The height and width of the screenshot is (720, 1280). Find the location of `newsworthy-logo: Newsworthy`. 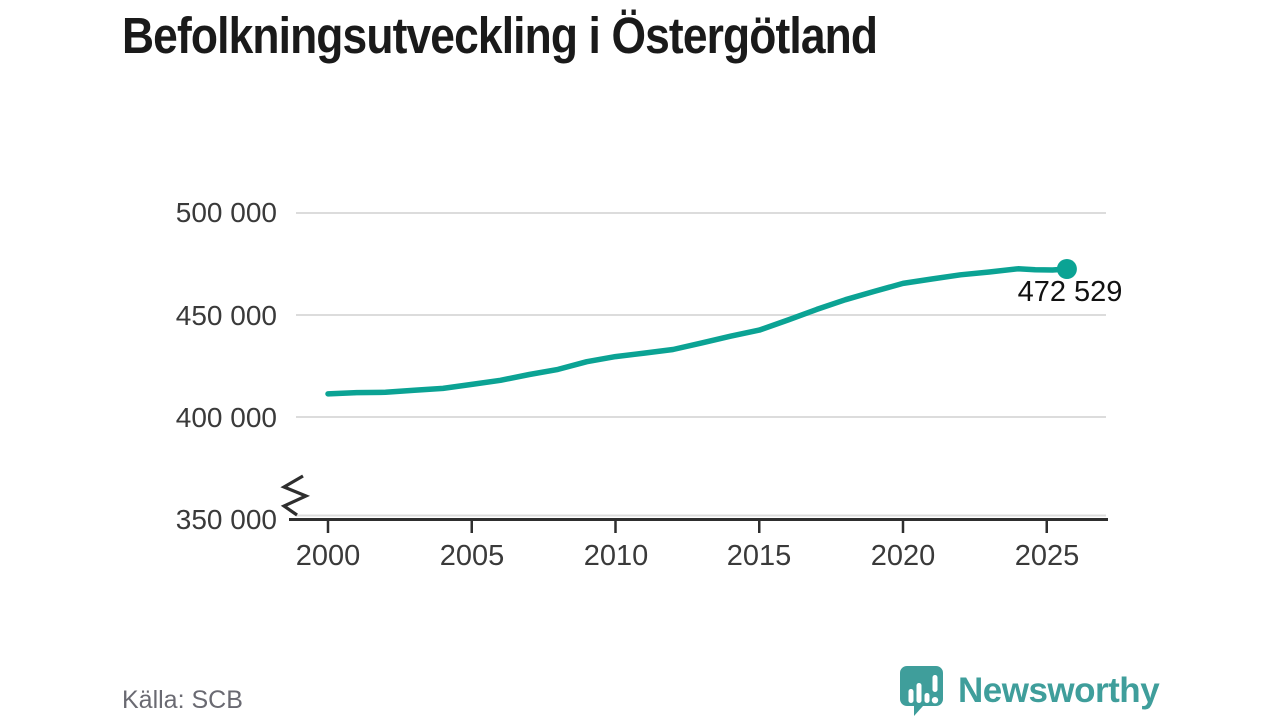

newsworthy-logo: Newsworthy is located at coordinates (1029, 691).